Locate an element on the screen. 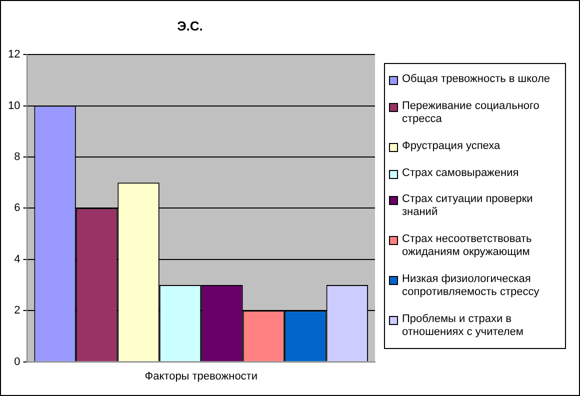 The width and height of the screenshot is (580, 396). legend-label: Фрустрация успеха is located at coordinates (451, 146).